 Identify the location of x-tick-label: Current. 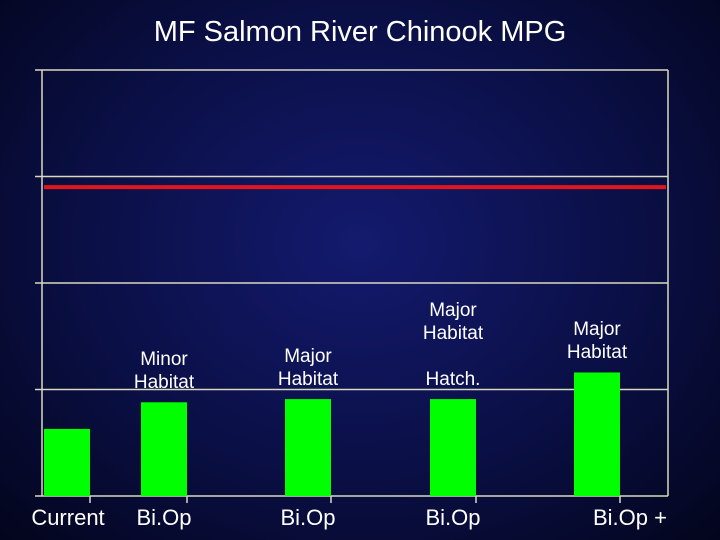
(68, 517).